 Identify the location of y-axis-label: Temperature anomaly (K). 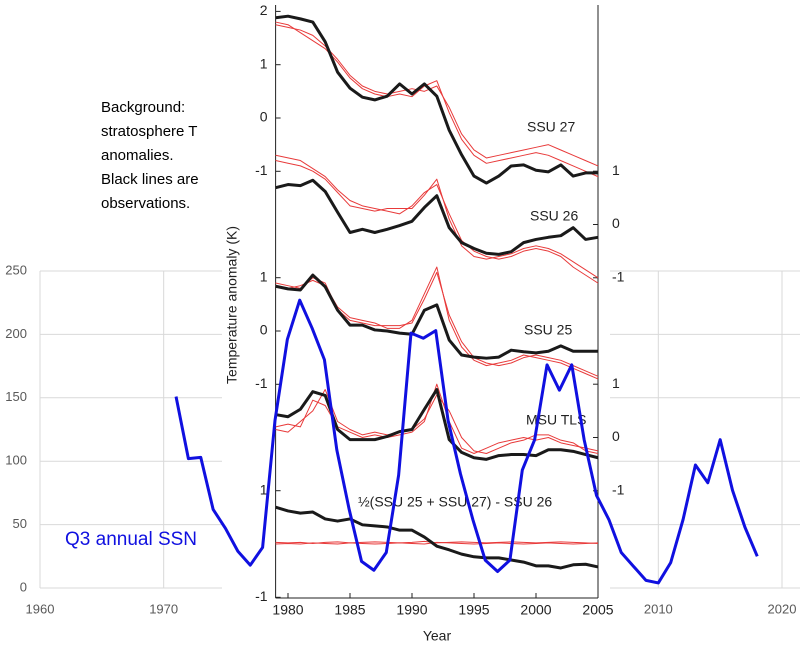
(232, 305).